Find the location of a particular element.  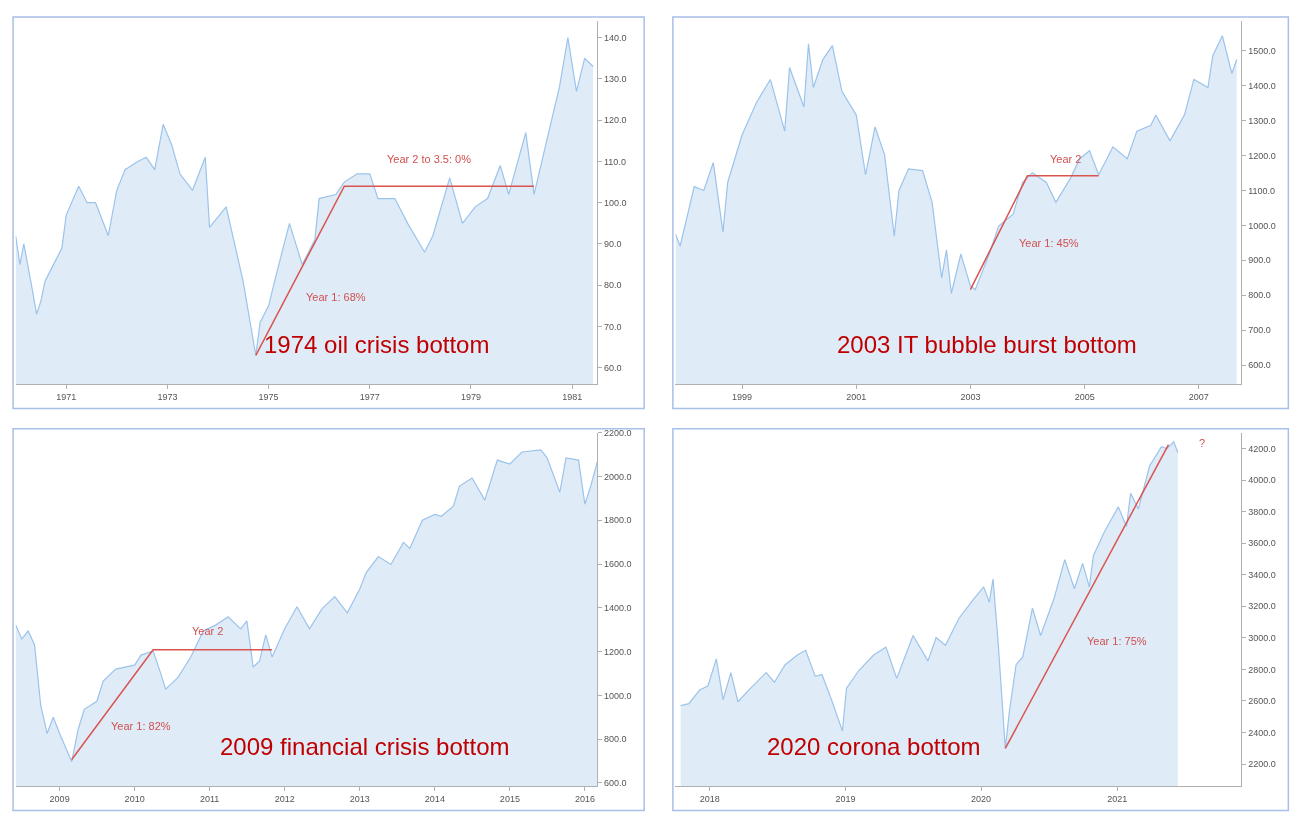

annotation: Year 1: 82% is located at coordinates (141, 726).